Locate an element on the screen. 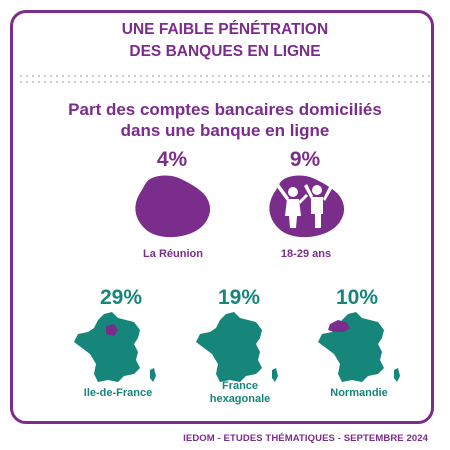 The image size is (450, 450). stat-idf-value: 29% is located at coordinates (121, 297).